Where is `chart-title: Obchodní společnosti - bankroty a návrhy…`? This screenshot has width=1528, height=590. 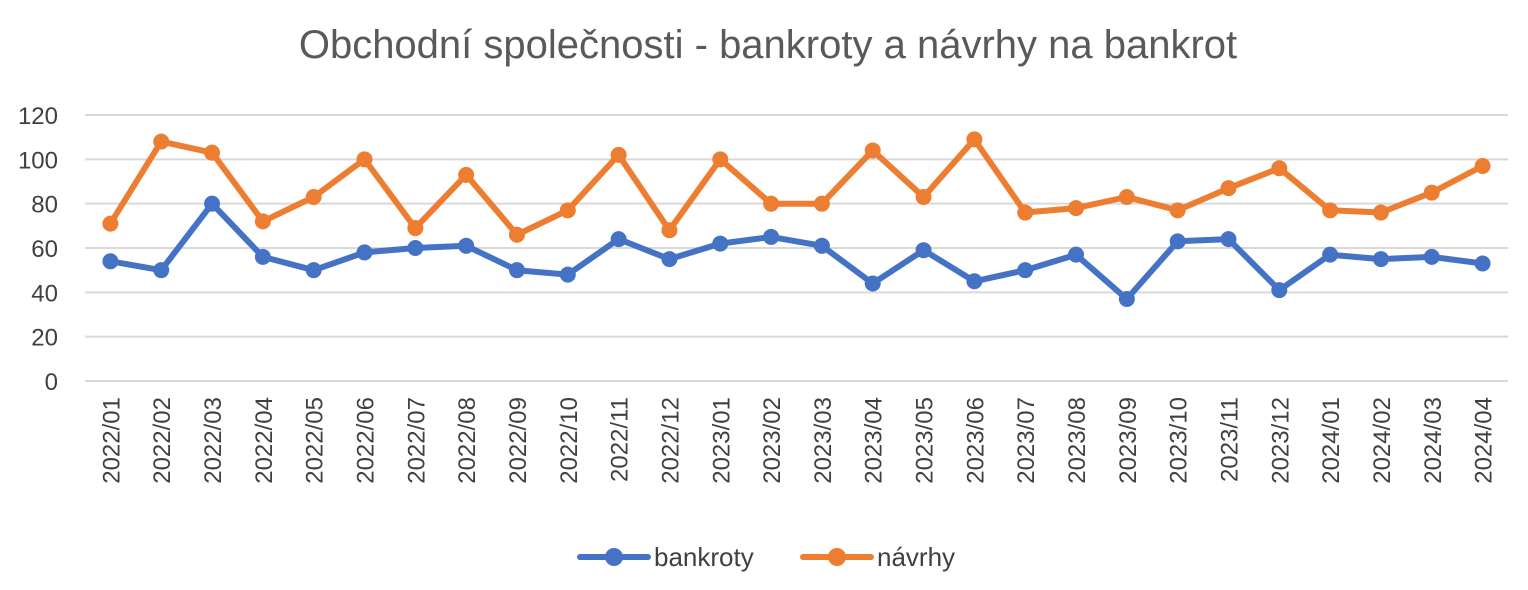
chart-title: Obchodní společnosti - bankroty a návrhy… is located at coordinates (768, 45).